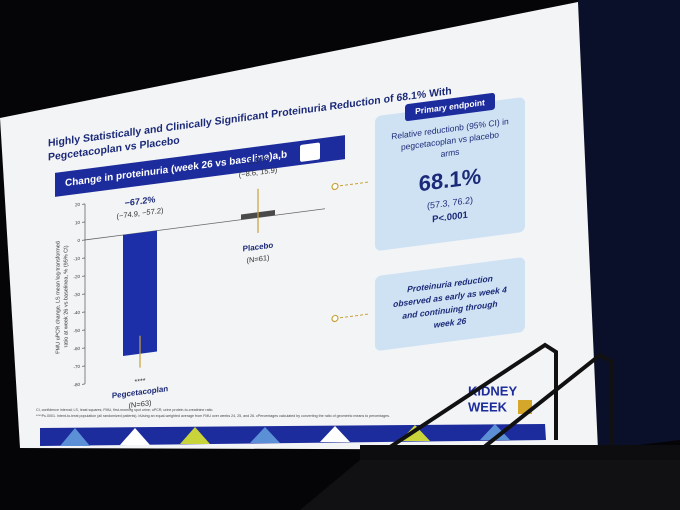 The image size is (680, 510). I want to click on logo: WEEK, so click(488, 406).